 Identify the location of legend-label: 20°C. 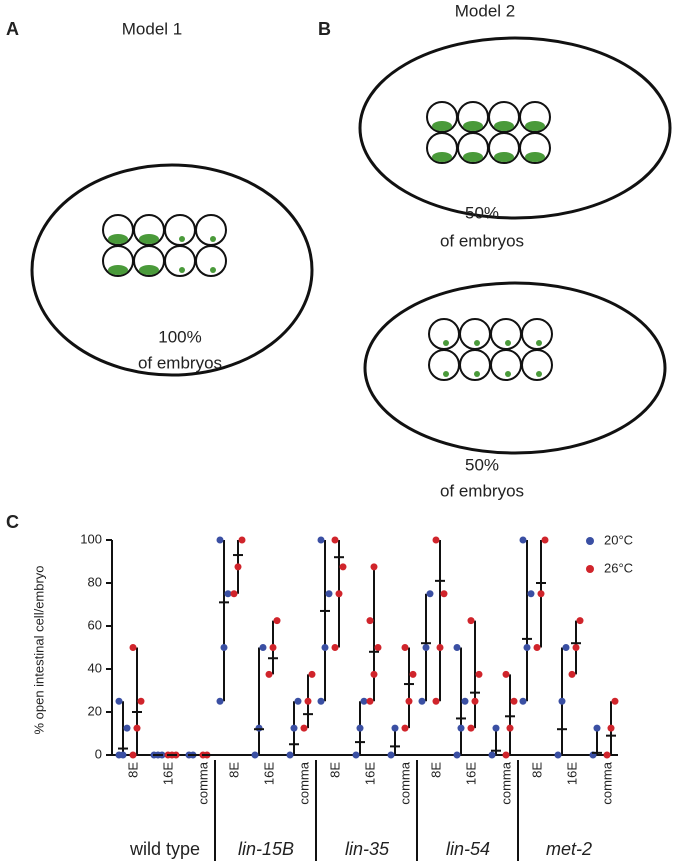
(618, 539).